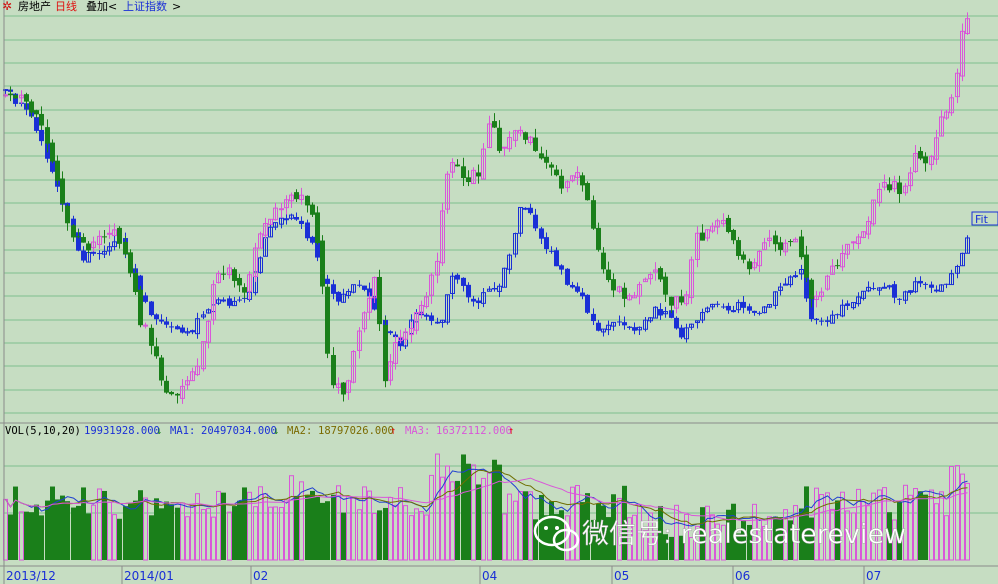 This screenshot has width=998, height=584. I want to click on overlay-suffix: >, so click(176, 6).